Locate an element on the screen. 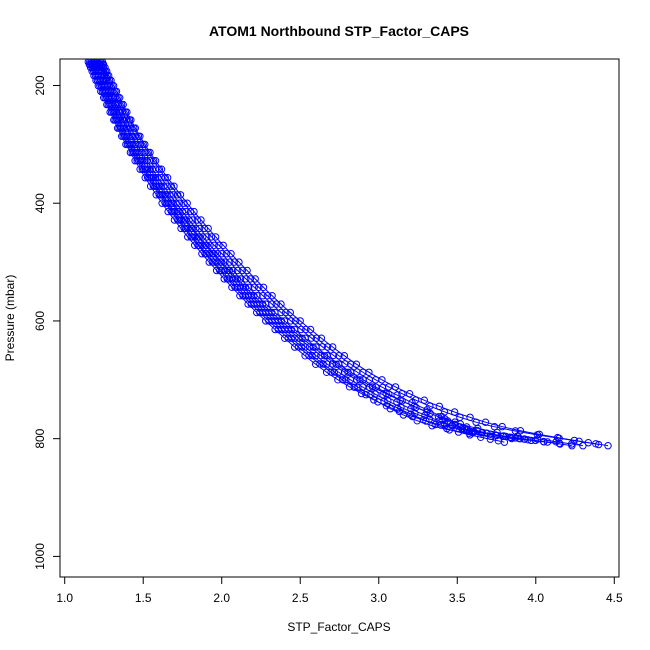 This screenshot has height=650, width=650. x-tick-label: 1.0 is located at coordinates (64, 598).